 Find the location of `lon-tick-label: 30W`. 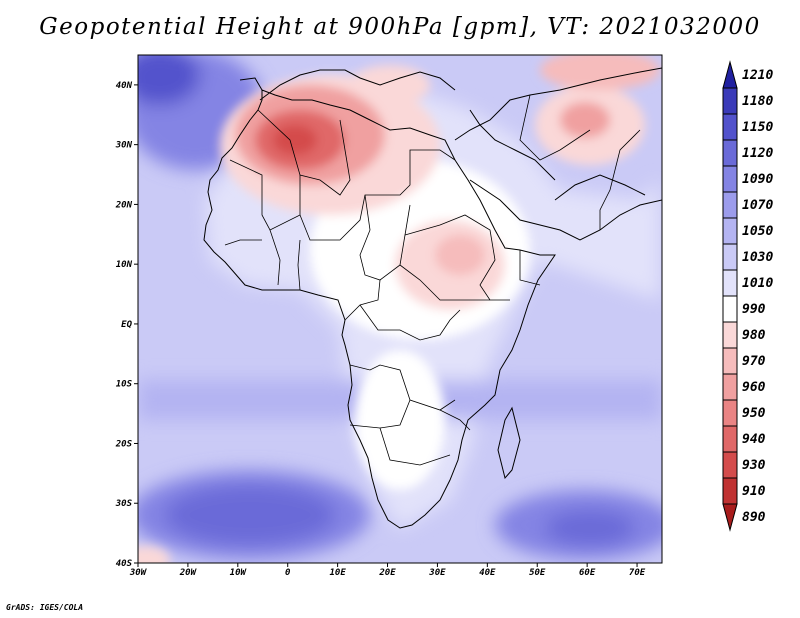

lon-tick-label: 30W is located at coordinates (138, 573).